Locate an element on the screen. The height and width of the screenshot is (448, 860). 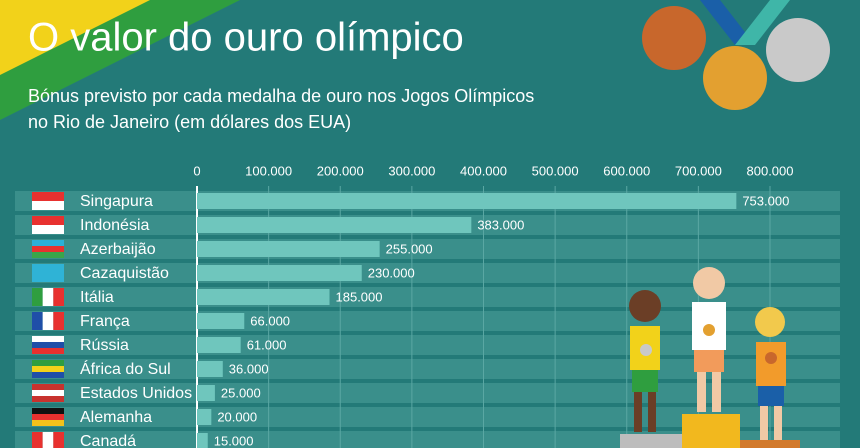
y-tick-label: Azerbaijão is located at coordinates (118, 249).